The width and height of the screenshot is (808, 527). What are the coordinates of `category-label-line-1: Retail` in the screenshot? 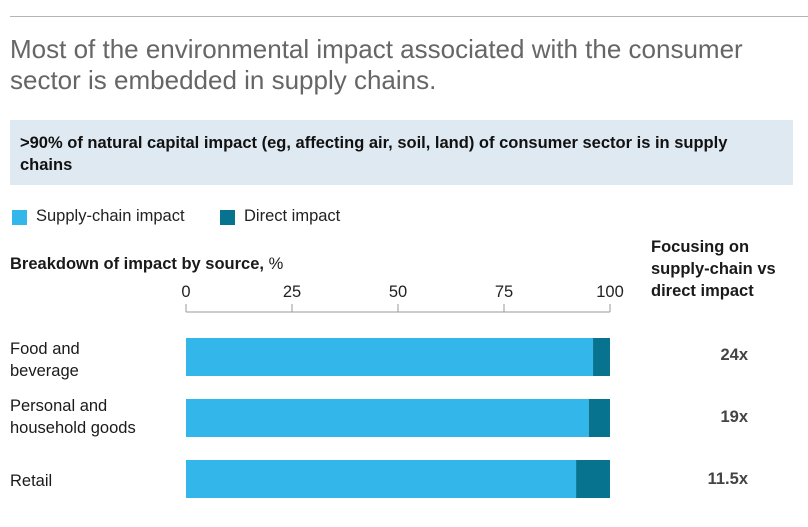 It's located at (31, 481).